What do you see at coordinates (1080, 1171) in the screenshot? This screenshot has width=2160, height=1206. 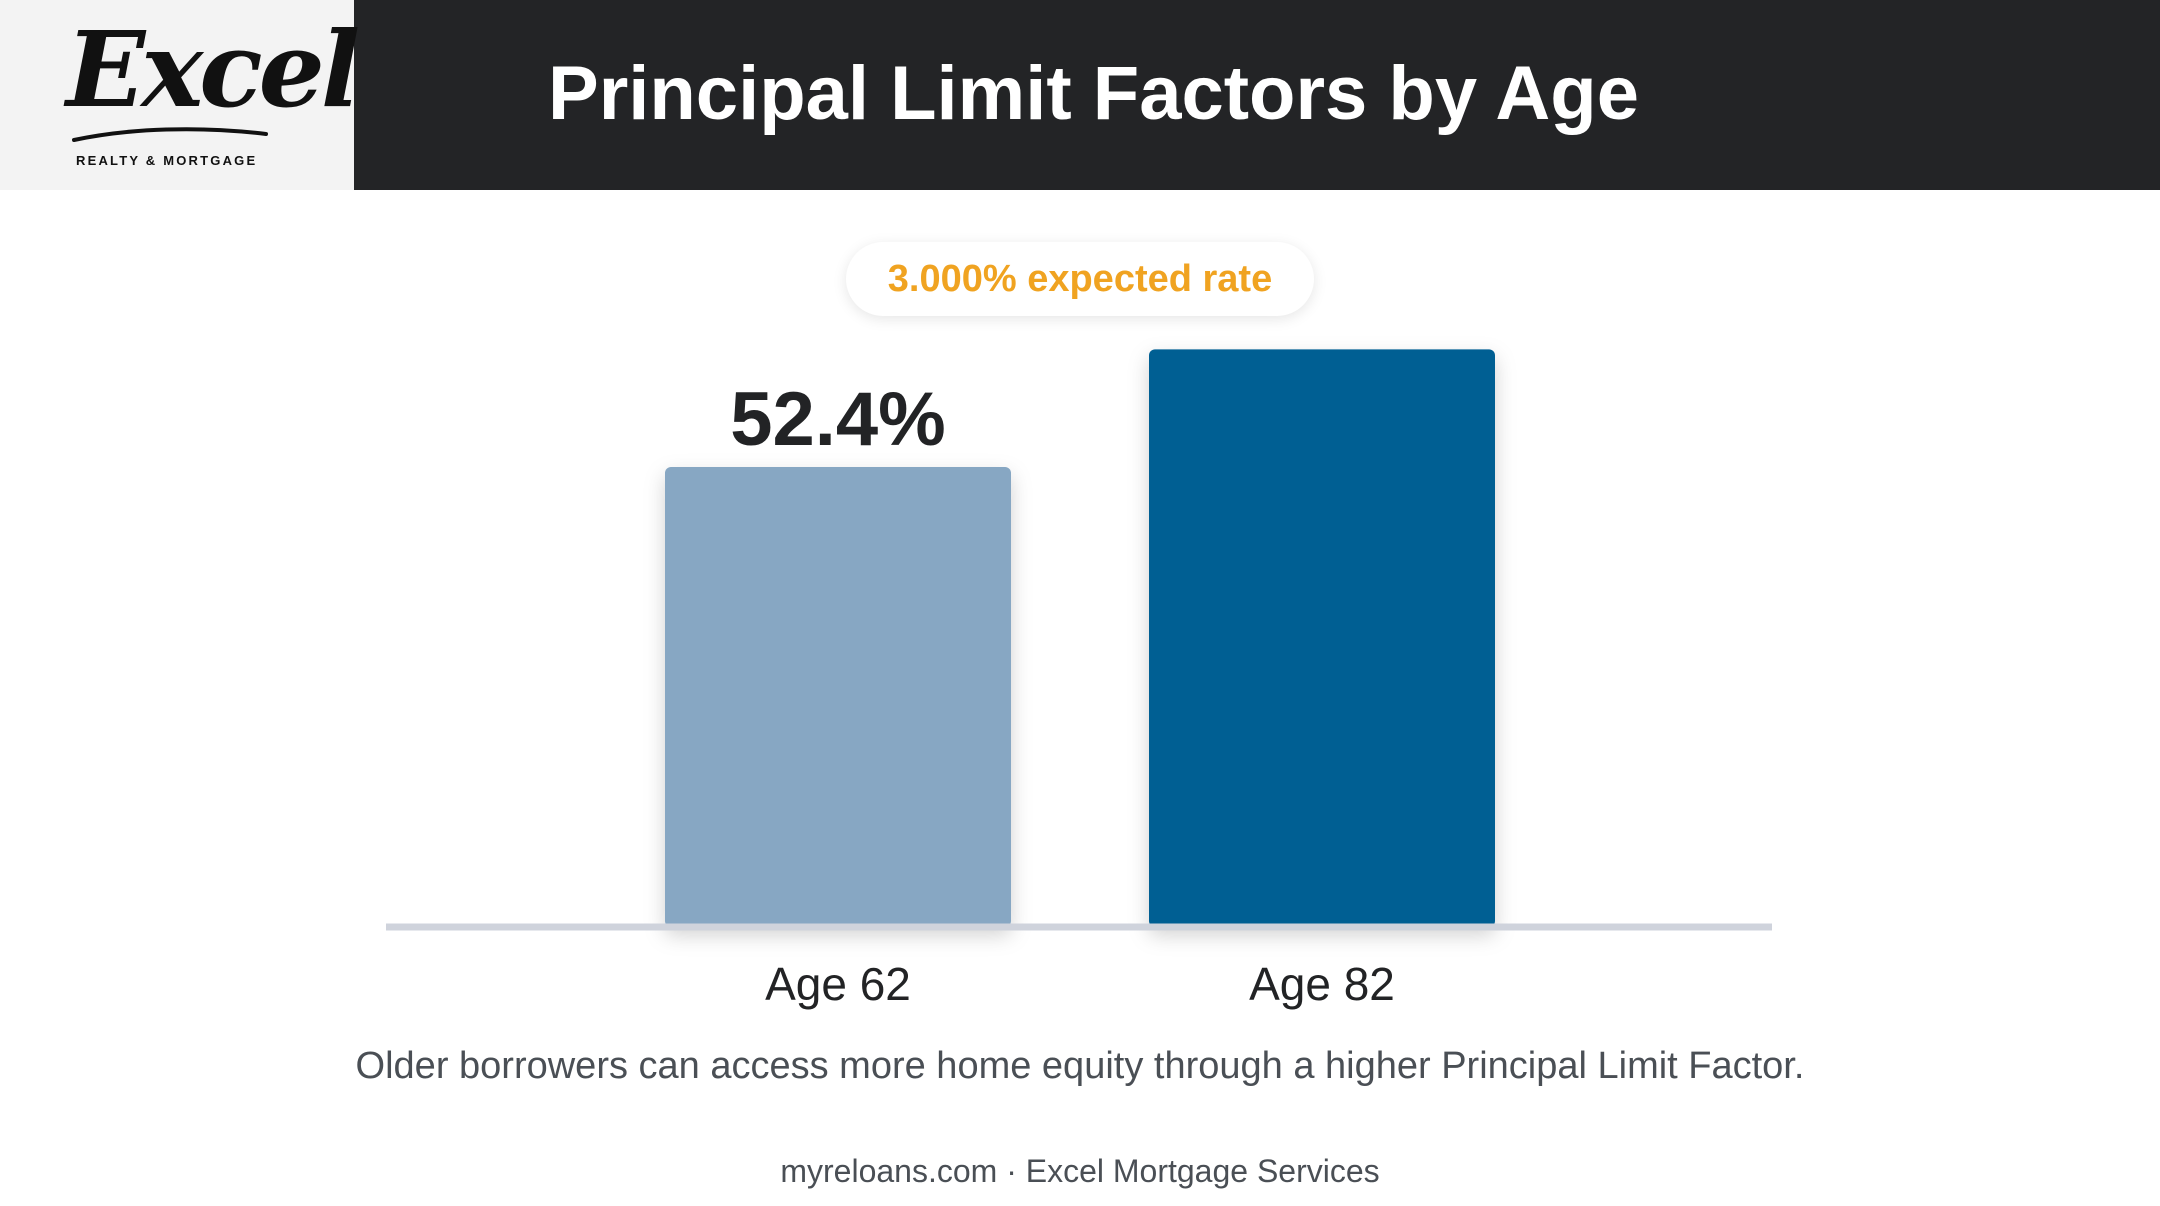 I see `footer-text: myreloans.com · Excel Mortgage Services` at bounding box center [1080, 1171].